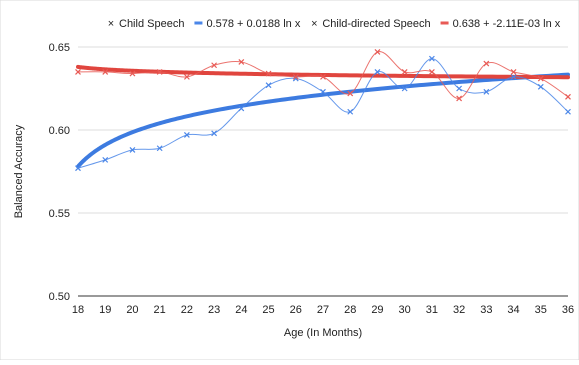 The height and width of the screenshot is (365, 579). Describe the element at coordinates (323, 333) in the screenshot. I see `x-axis-title: Age (In Months)` at that location.